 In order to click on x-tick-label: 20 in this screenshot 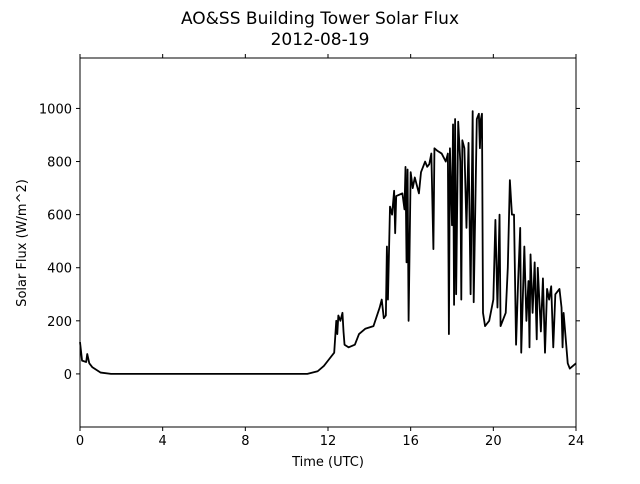, I will do `click(493, 441)`.